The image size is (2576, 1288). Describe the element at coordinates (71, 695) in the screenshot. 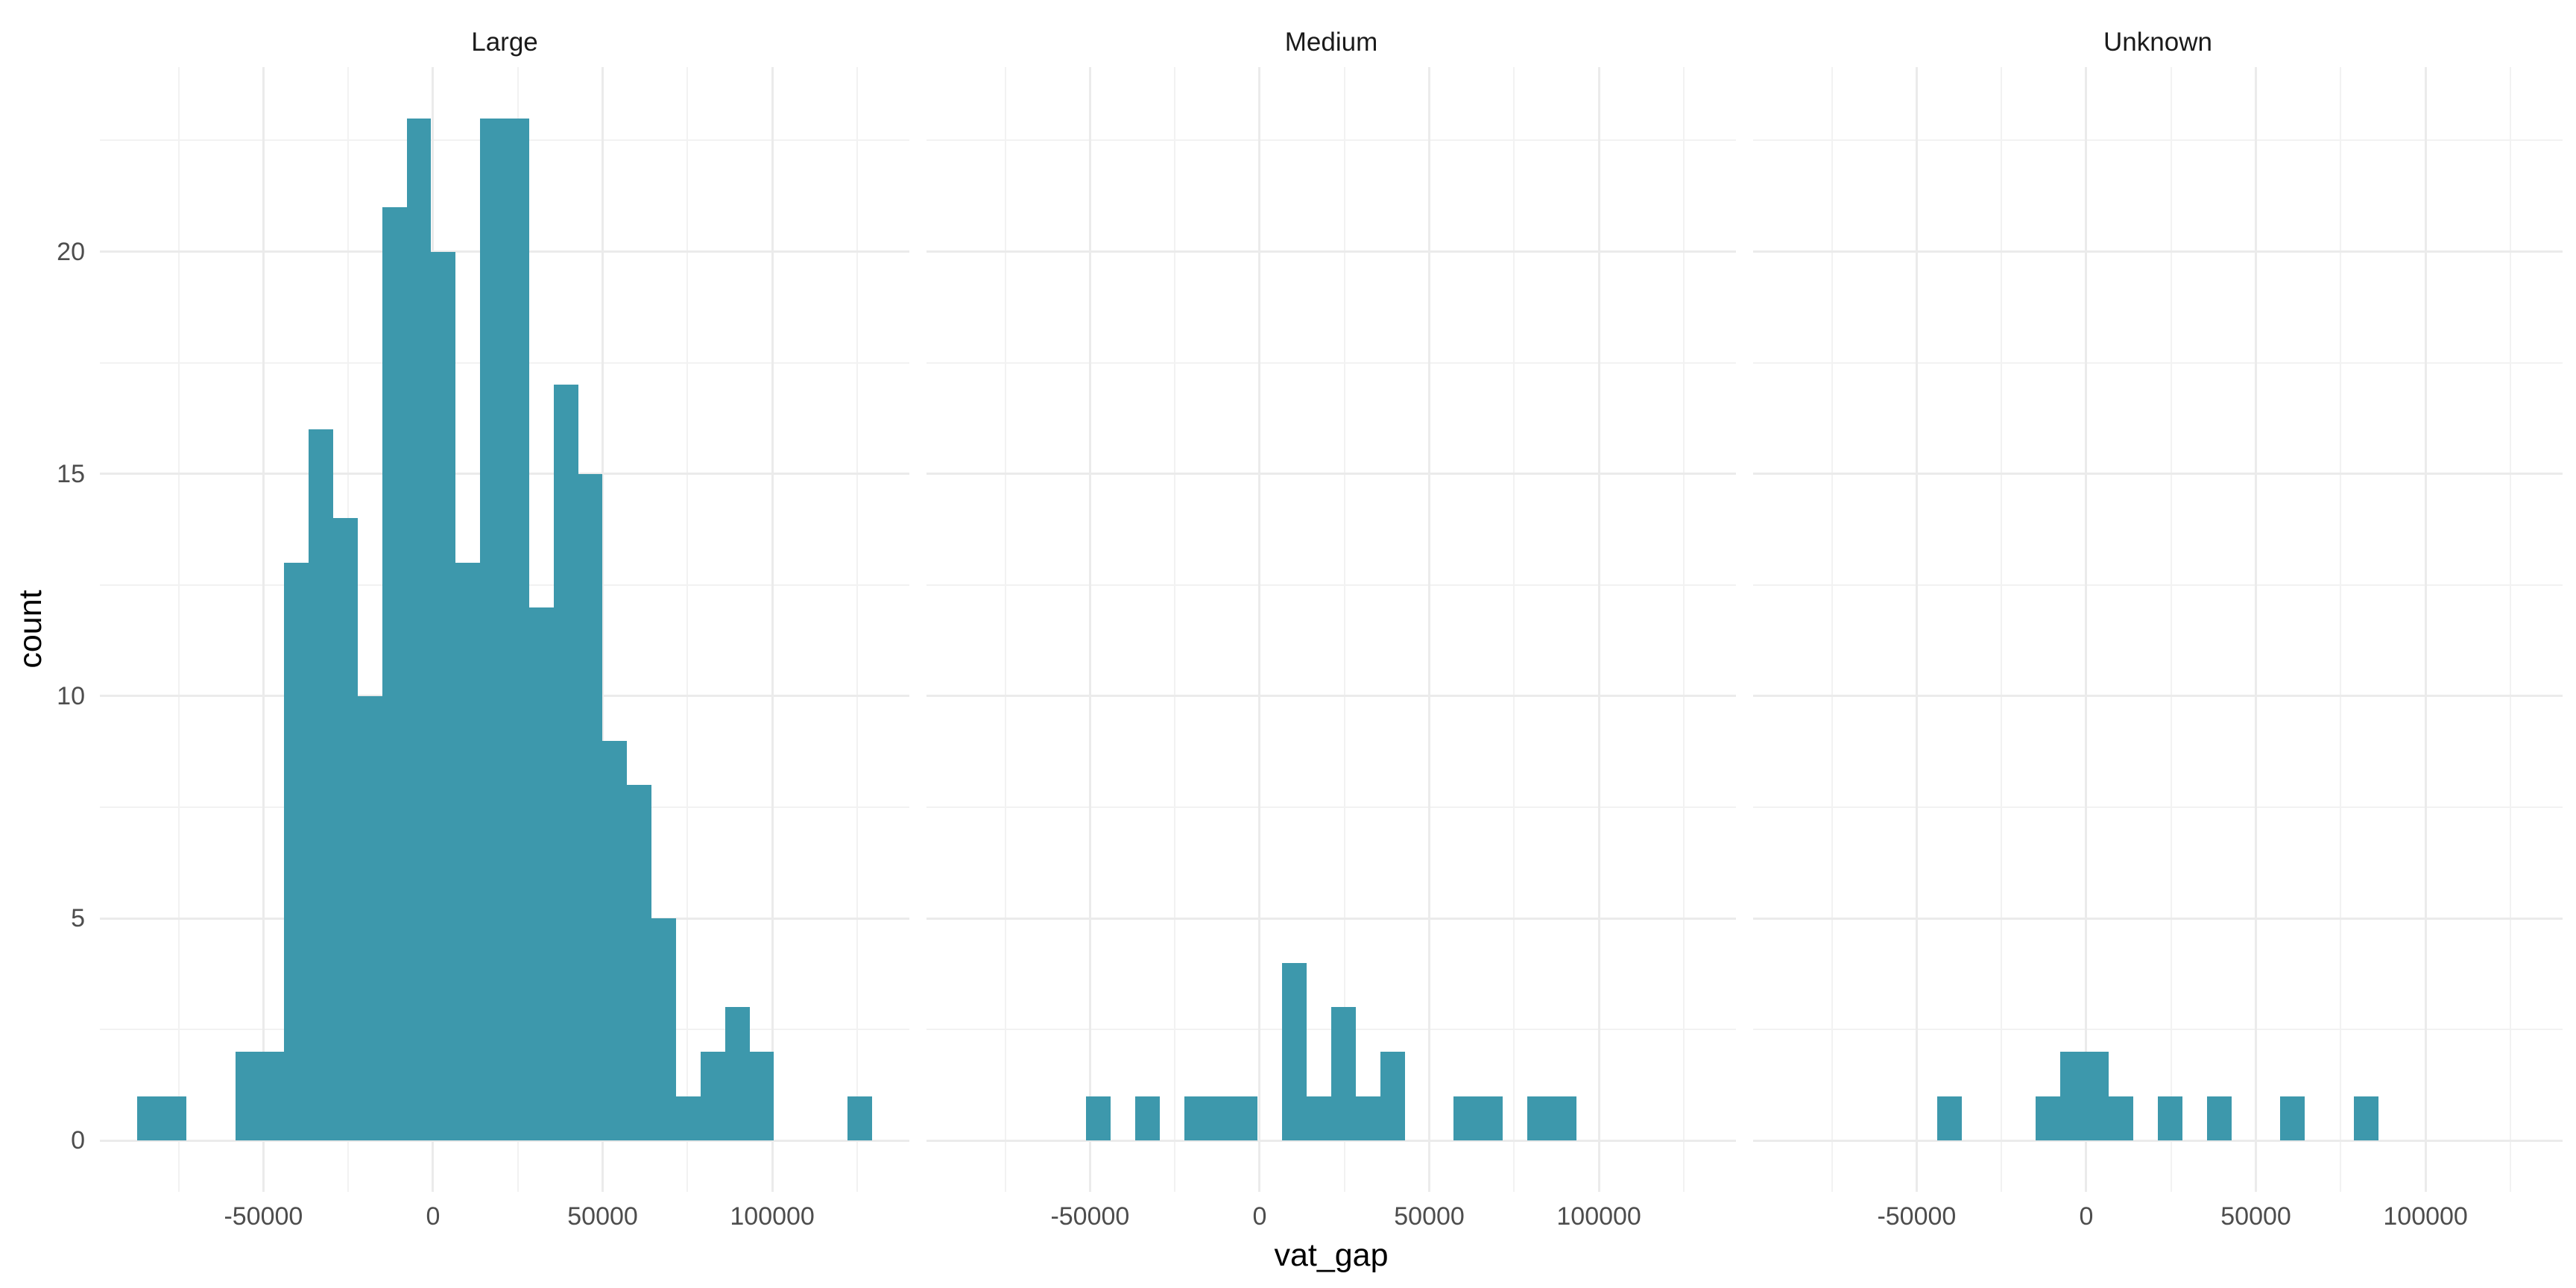

I see `y-tick-label: 10` at that location.